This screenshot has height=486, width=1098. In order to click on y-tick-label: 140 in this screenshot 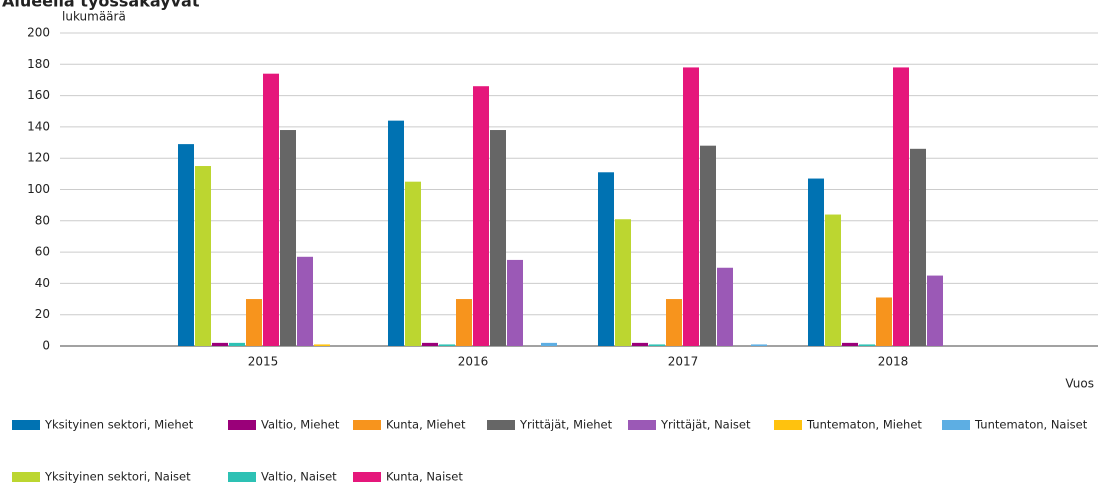, I will do `click(38, 126)`.